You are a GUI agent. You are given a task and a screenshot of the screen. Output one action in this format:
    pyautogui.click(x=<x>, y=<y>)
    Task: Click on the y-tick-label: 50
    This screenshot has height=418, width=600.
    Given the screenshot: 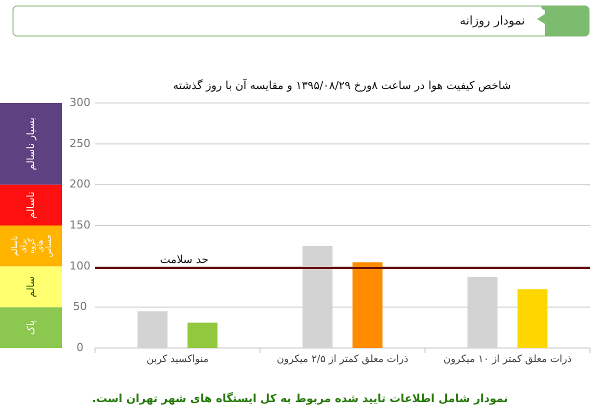 What is the action you would take?
    pyautogui.click(x=80, y=307)
    